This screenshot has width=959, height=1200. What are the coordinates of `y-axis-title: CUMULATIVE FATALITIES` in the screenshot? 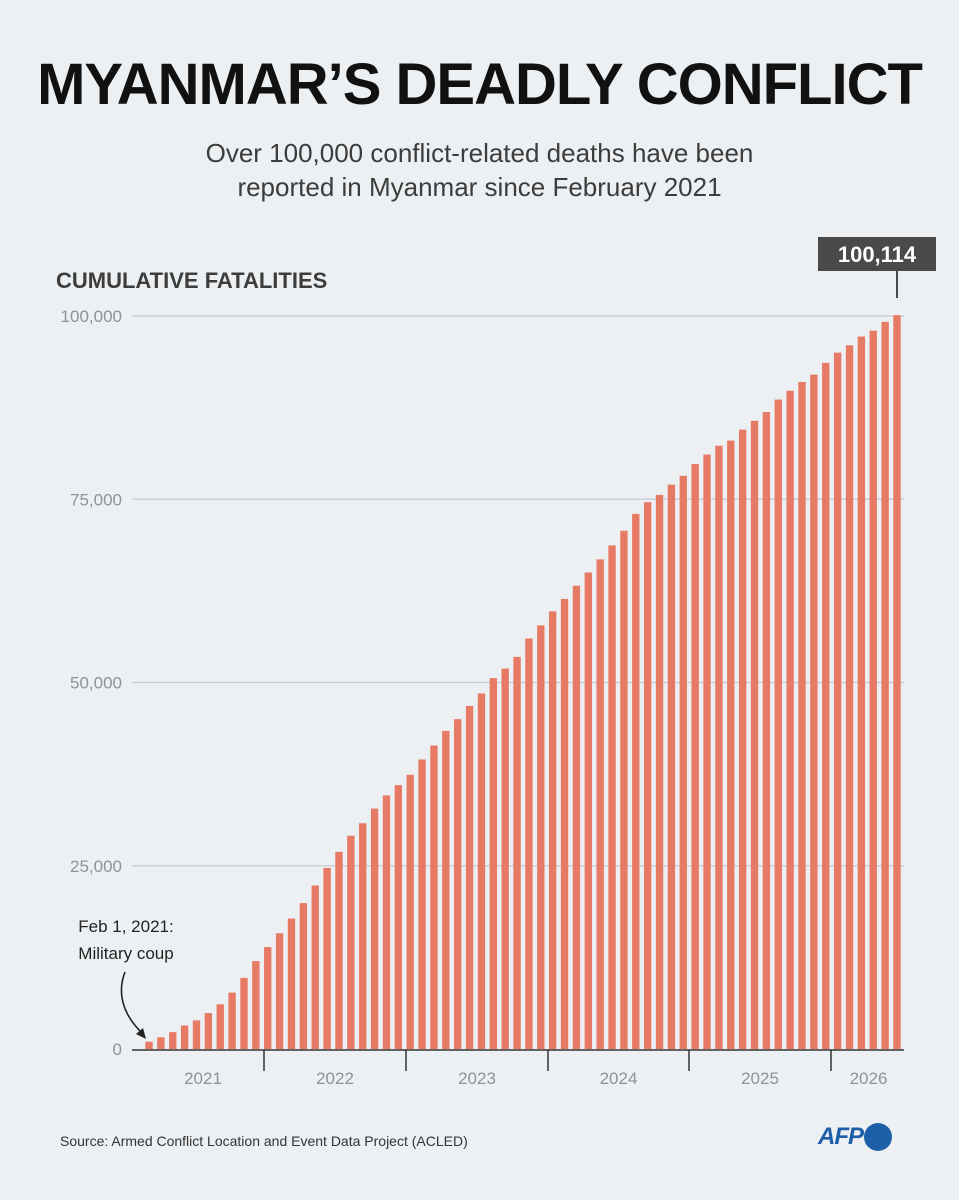 It's located at (191, 280).